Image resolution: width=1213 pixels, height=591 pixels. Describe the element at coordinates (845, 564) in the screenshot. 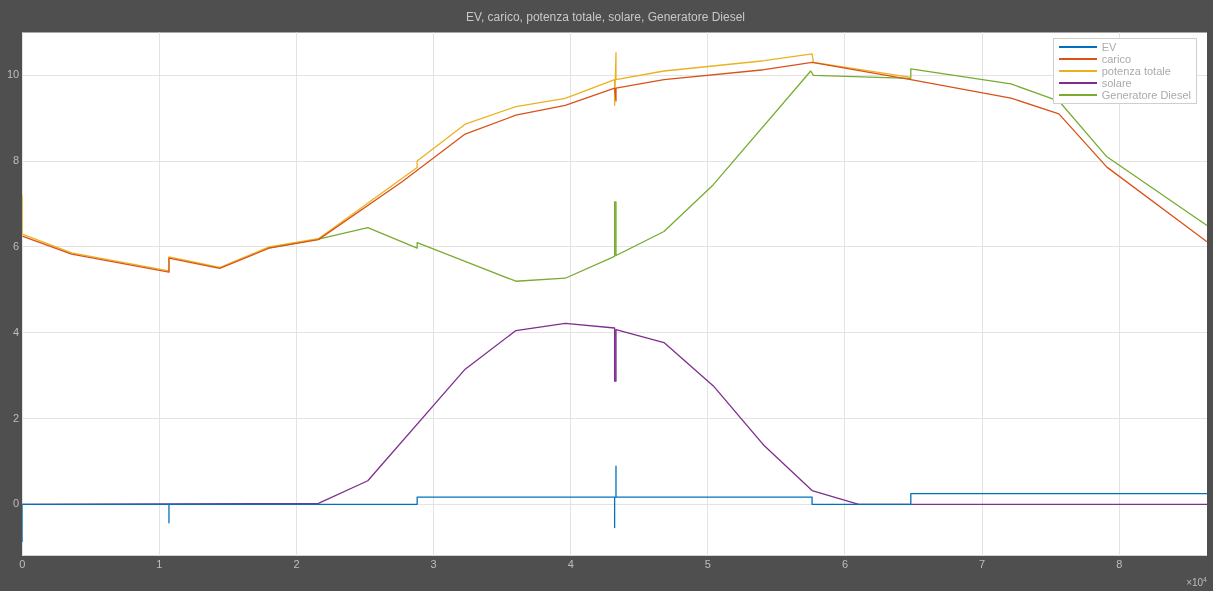

I see `x-tick-label: 6` at that location.